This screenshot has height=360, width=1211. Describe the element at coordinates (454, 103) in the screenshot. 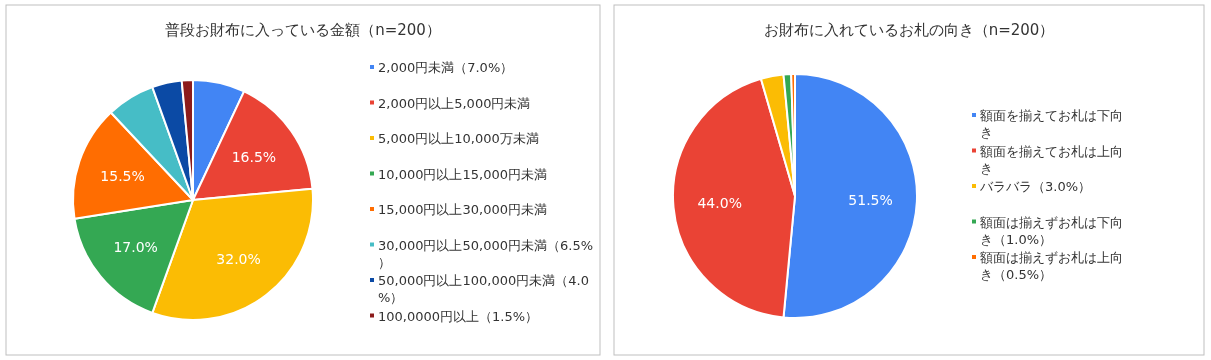

I see `legend-label: 2,000円以上5,000円未満` at that location.